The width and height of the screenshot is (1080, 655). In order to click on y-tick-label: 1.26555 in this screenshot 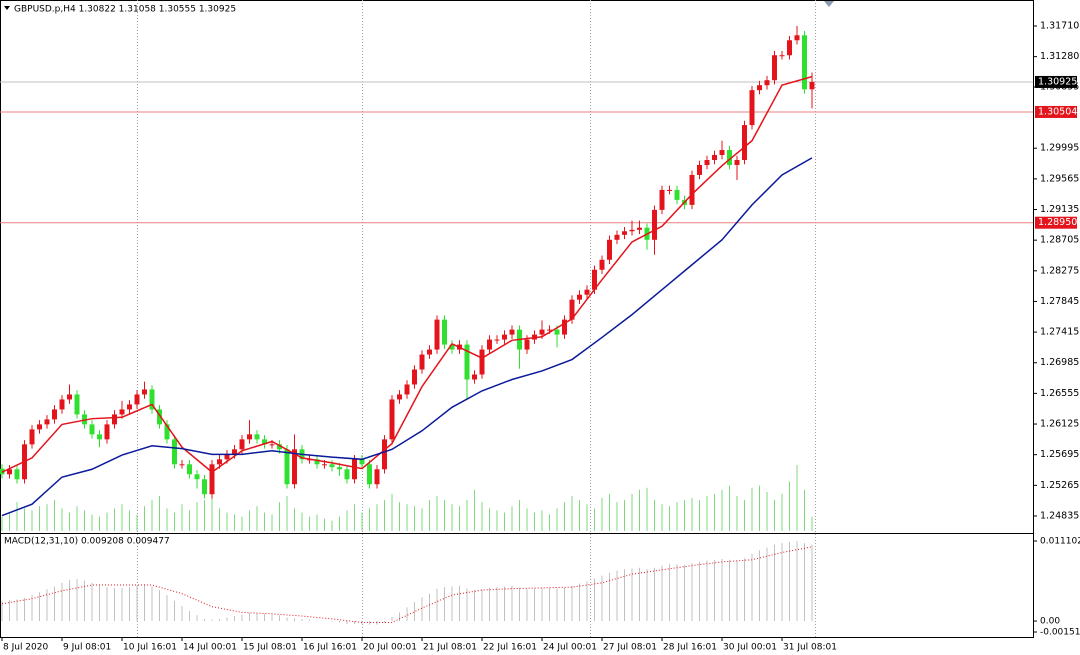, I will do `click(1059, 393)`.